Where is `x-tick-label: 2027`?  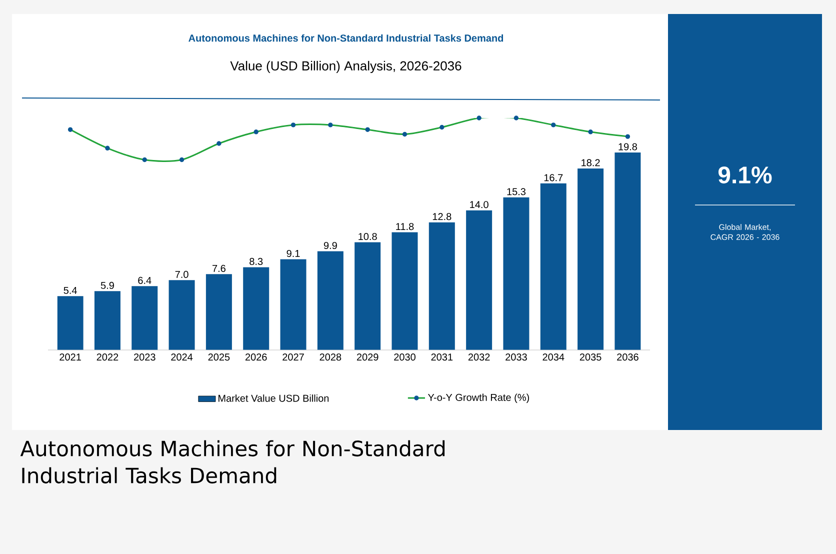 x-tick-label: 2027 is located at coordinates (293, 357).